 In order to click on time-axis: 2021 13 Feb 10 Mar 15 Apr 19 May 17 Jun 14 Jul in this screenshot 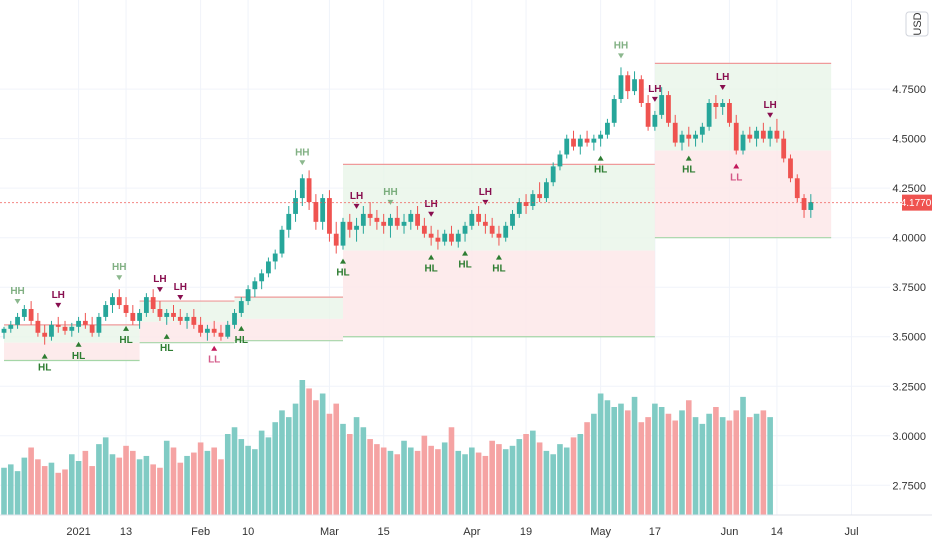, I will do `click(466, 526)`.